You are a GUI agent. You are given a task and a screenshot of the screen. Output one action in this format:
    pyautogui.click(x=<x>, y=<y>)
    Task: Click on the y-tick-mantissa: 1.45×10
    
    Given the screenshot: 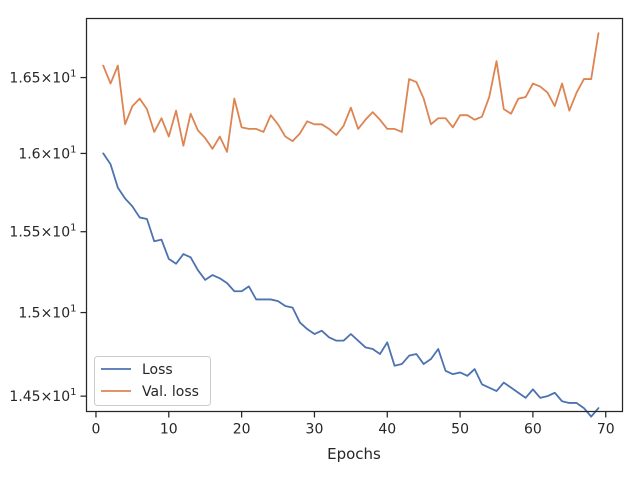 What is the action you would take?
    pyautogui.click(x=39, y=397)
    